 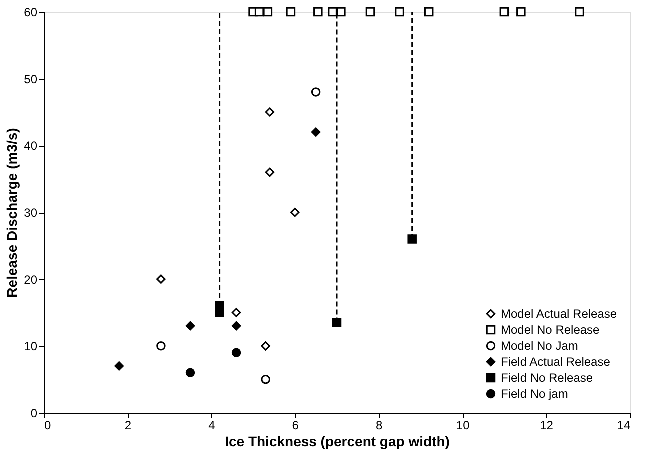 I want to click on y-tick-label: 20, so click(x=31, y=279).